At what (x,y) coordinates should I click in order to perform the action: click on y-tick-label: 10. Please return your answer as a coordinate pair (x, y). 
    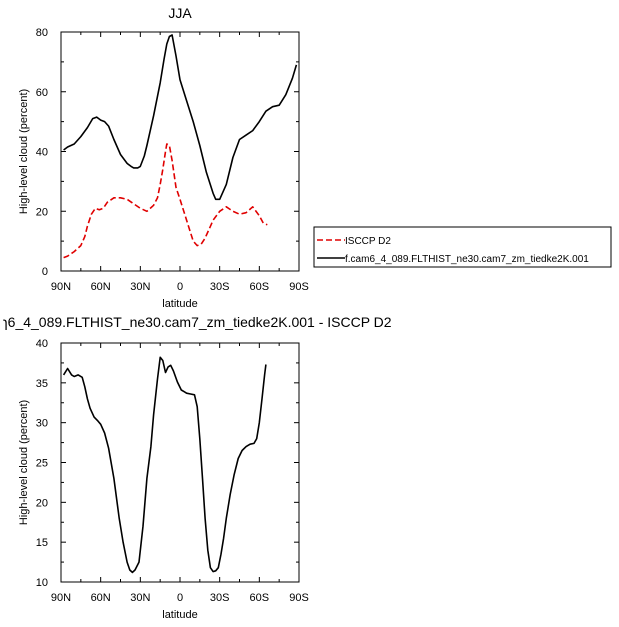
    Looking at the image, I should click on (42, 583).